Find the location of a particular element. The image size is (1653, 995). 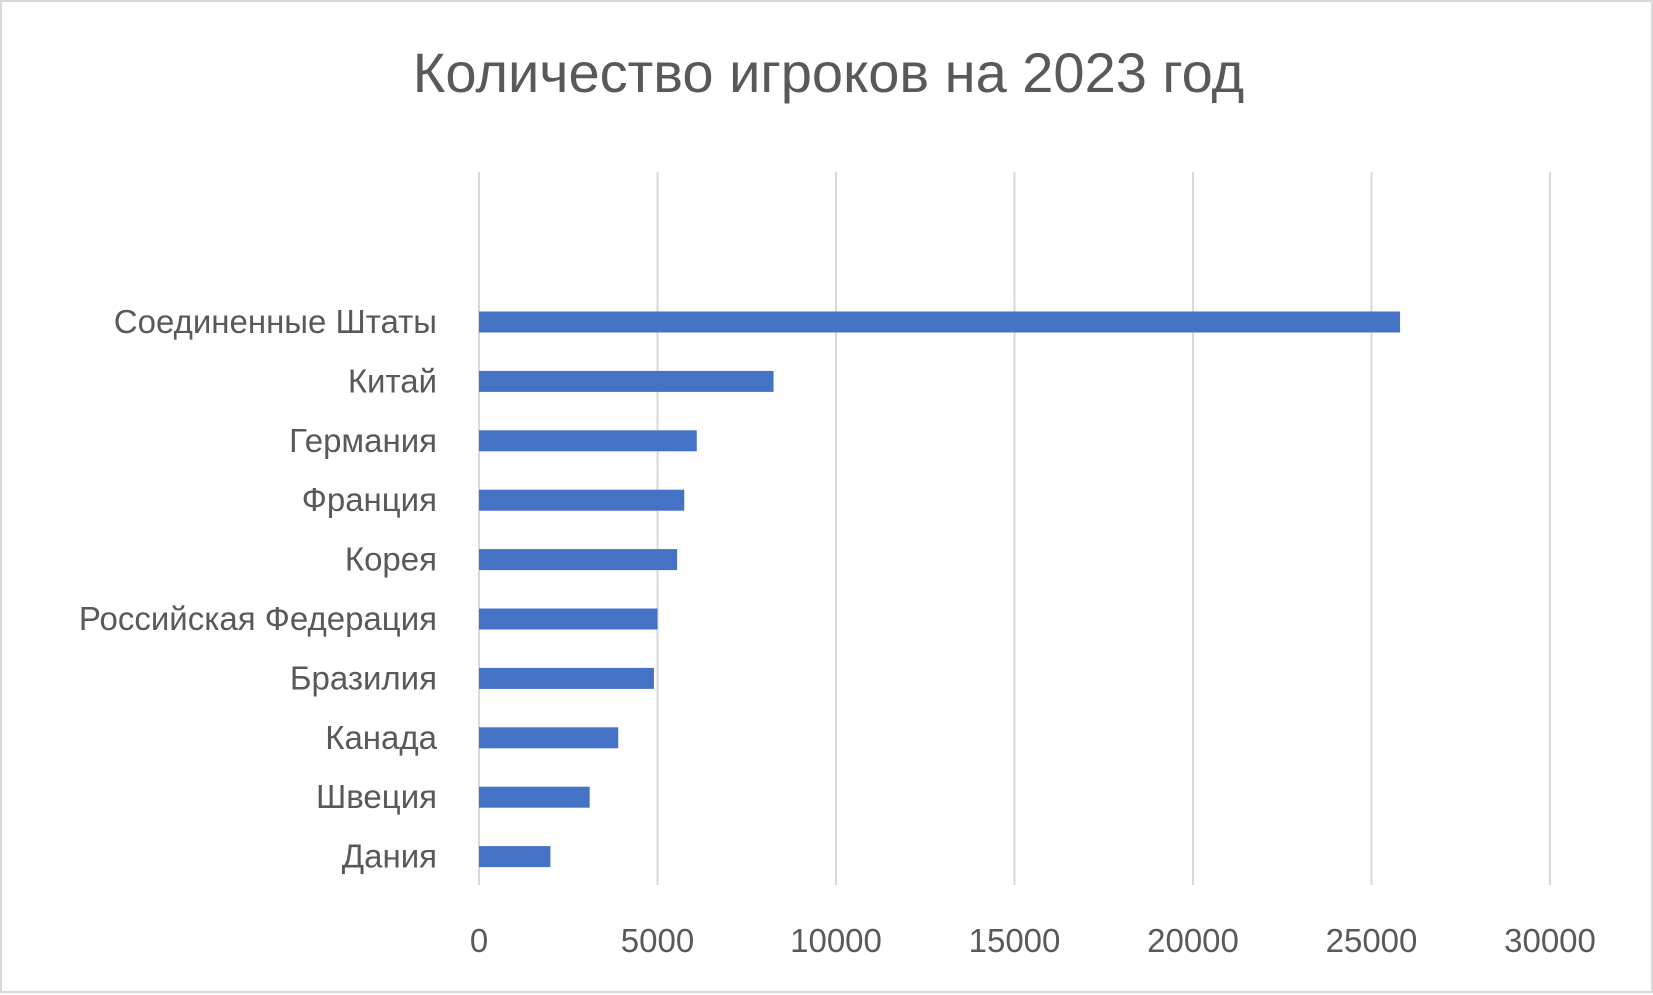

x-tick-label: 0 is located at coordinates (479, 940).